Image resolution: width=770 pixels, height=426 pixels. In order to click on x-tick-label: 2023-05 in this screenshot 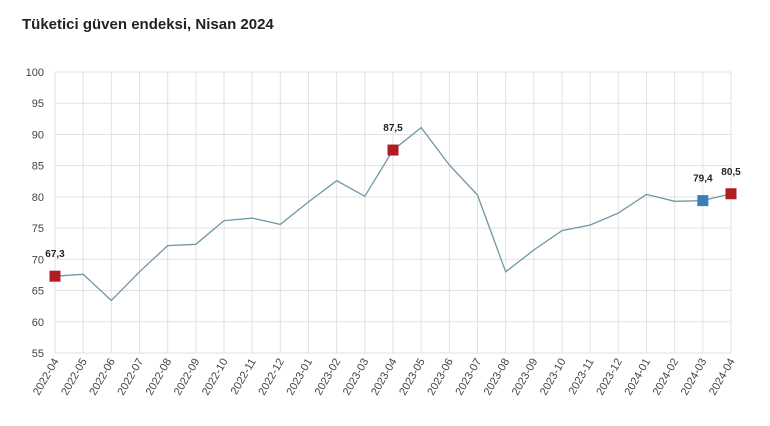, I will do `click(412, 377)`.